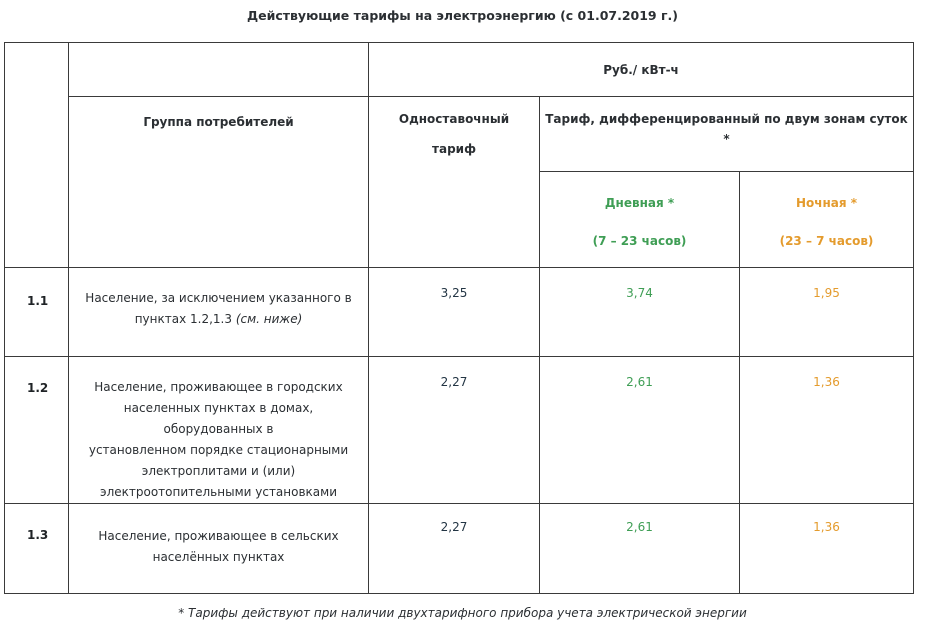  Describe the element at coordinates (218, 450) in the screenshot. I see `description-line: установленном порядке стационарными` at that location.